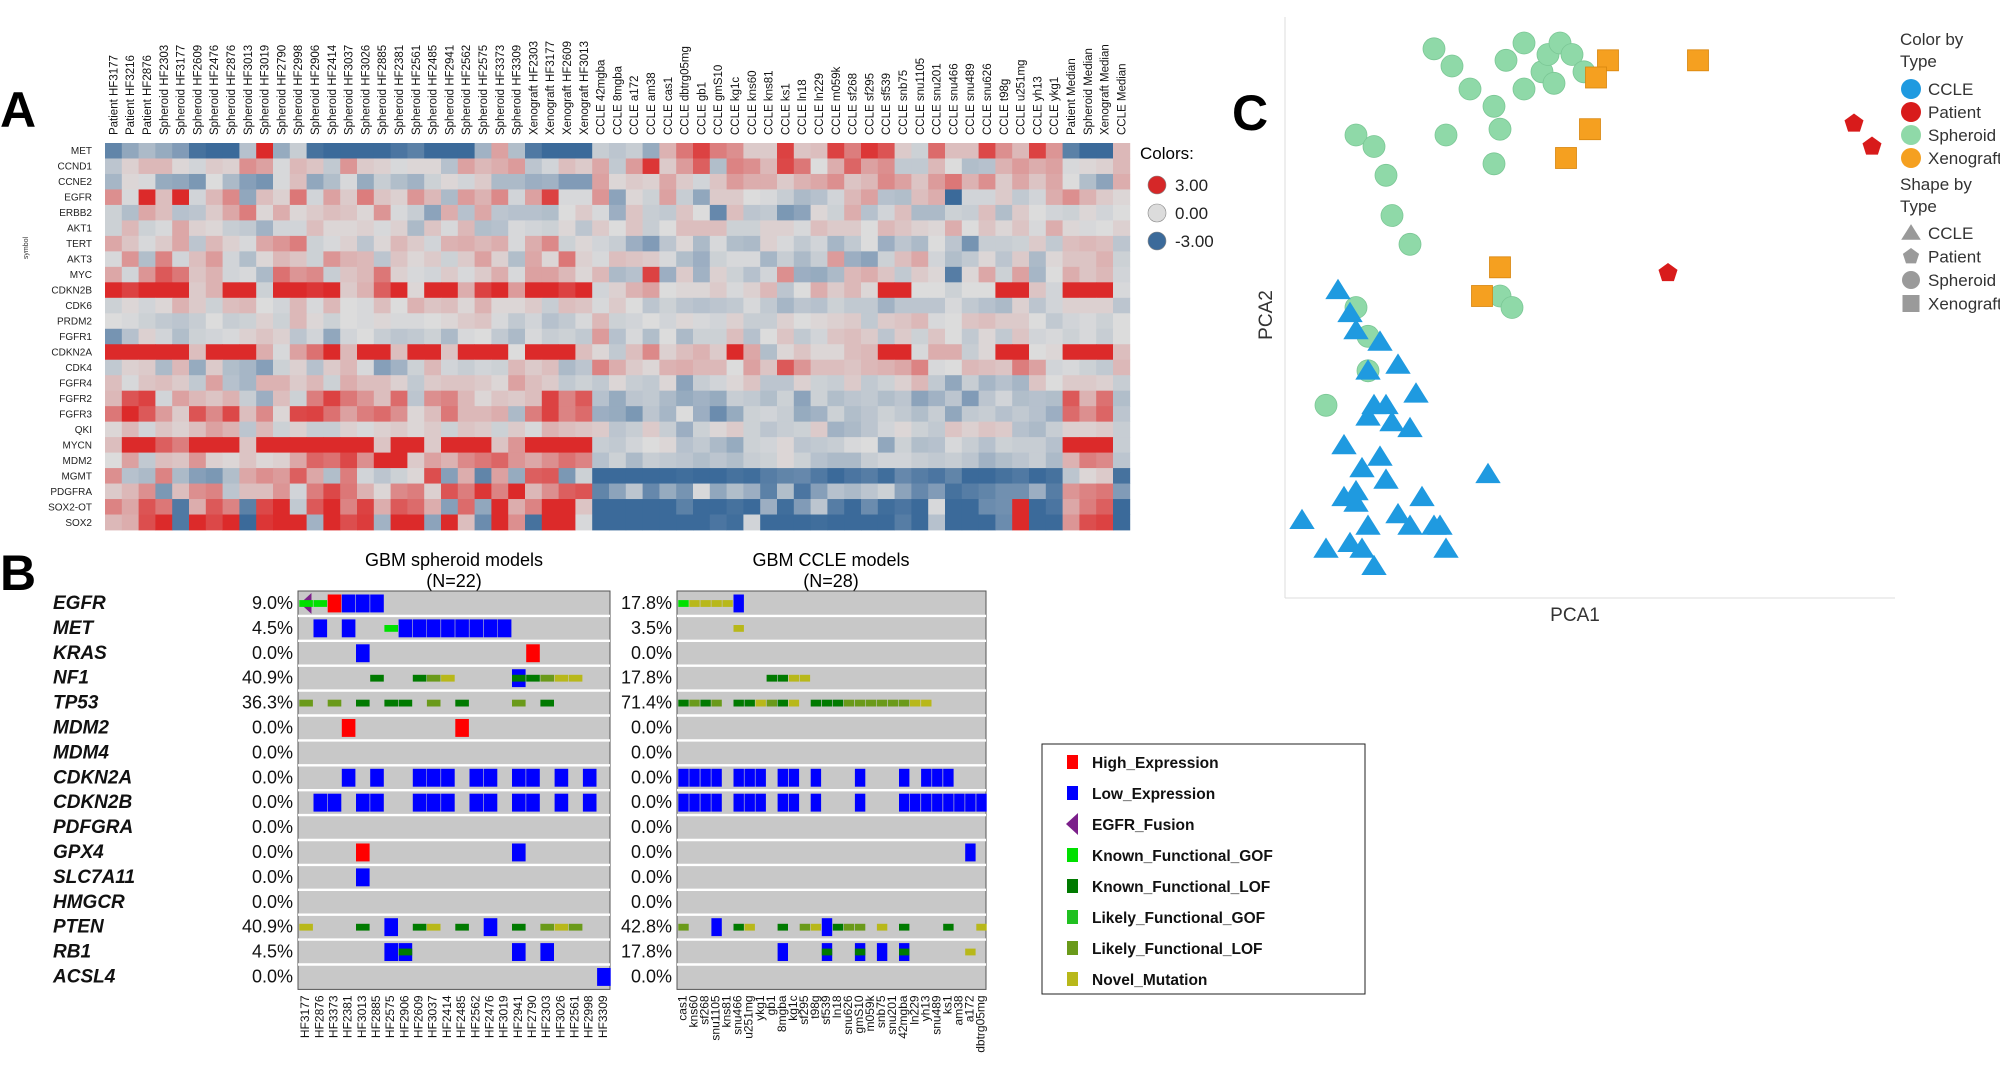  What do you see at coordinates (461, 1016) in the screenshot?
I see `oncoprint-sample-label: HF2485` at bounding box center [461, 1016].